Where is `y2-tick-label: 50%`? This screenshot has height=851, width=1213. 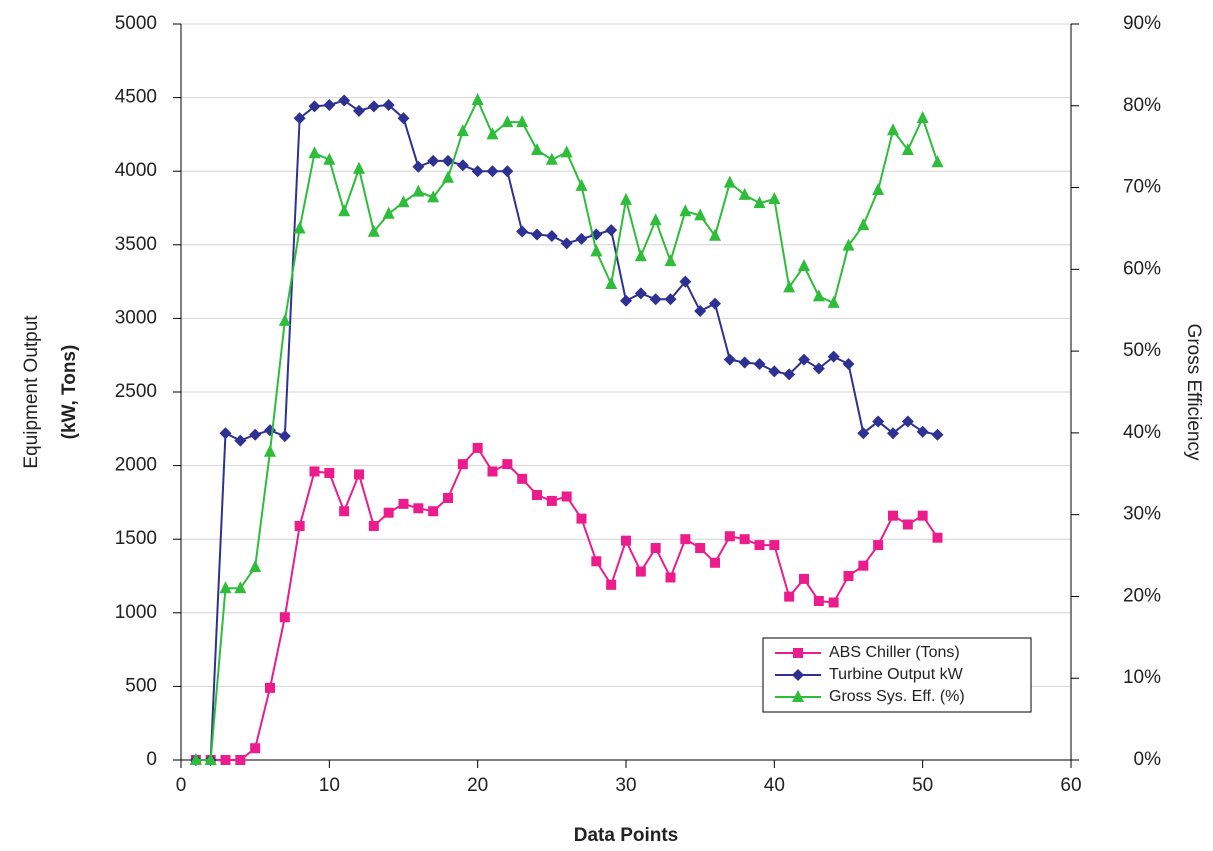
y2-tick-label: 50% is located at coordinates (1142, 350).